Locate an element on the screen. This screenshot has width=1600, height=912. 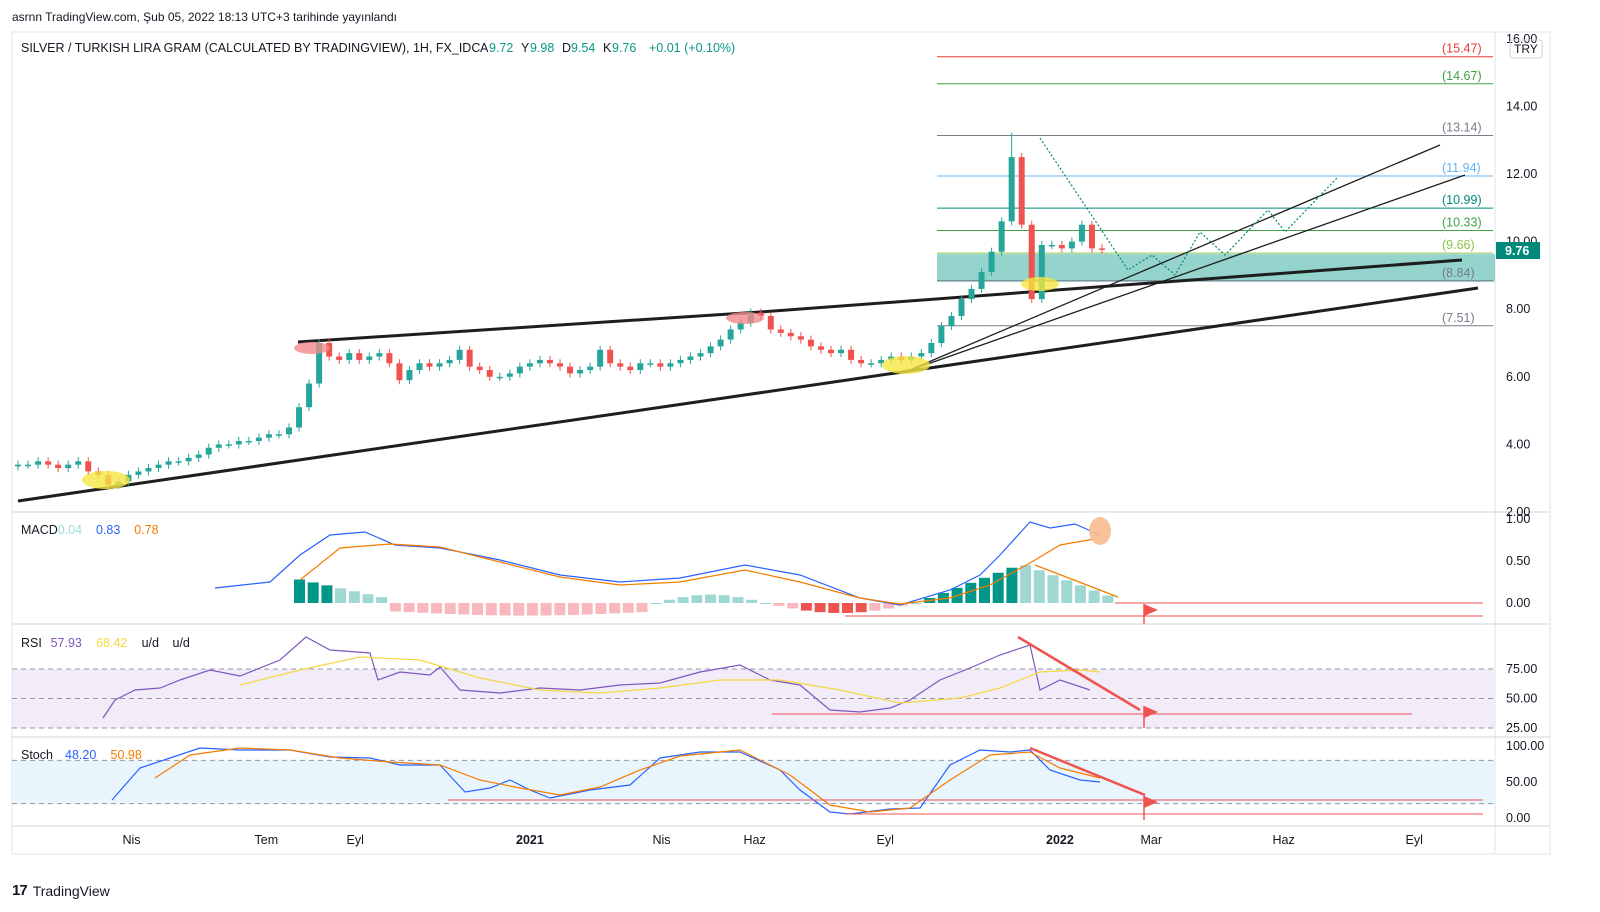
ohlc-key: Y is located at coordinates (525, 48).